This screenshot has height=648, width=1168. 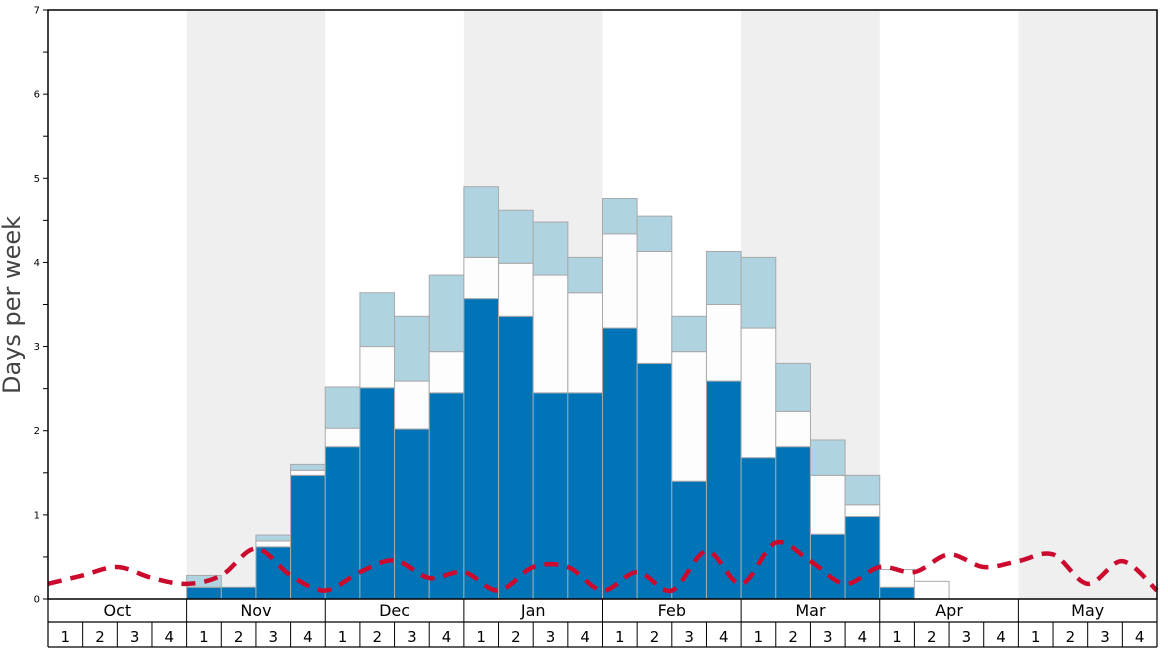 I want to click on y-tick-label: 0, so click(x=37, y=600).